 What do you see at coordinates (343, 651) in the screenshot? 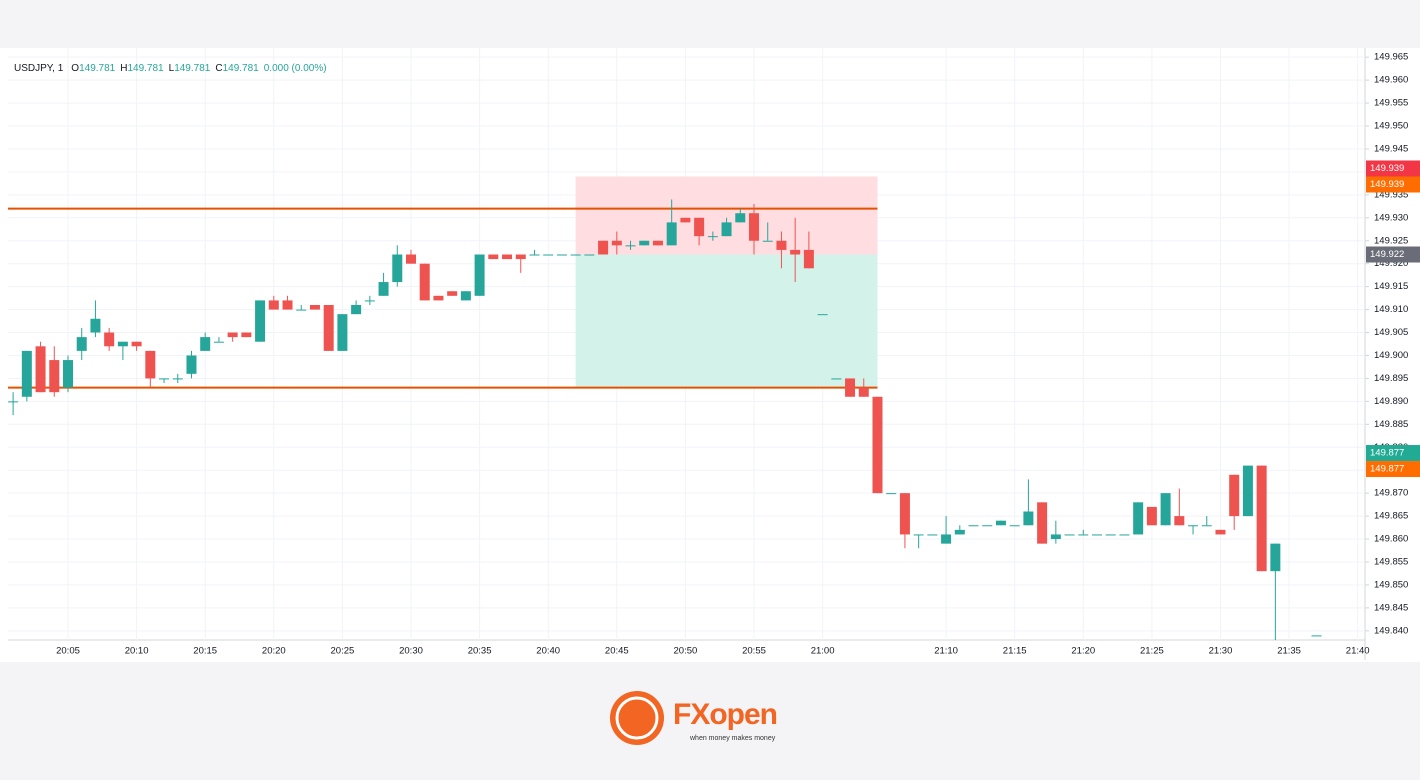
I see `x-tick-label: 20:25` at bounding box center [343, 651].